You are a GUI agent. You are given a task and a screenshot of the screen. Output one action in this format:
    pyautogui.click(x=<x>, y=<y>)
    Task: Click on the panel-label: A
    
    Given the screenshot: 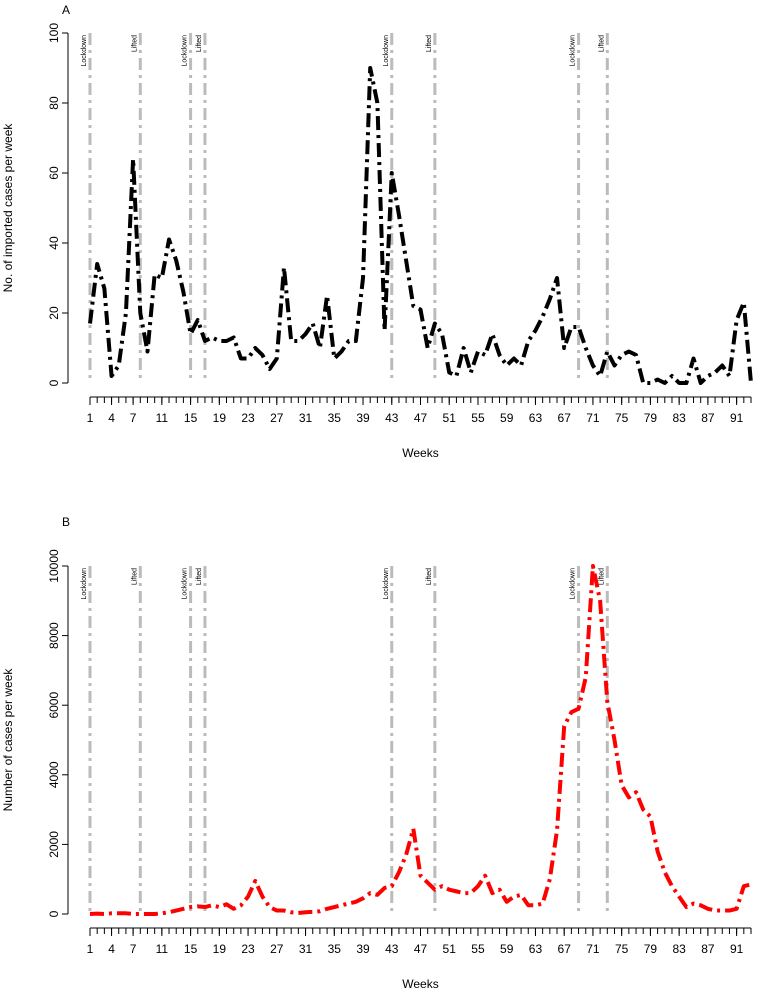 What is the action you would take?
    pyautogui.click(x=66, y=10)
    